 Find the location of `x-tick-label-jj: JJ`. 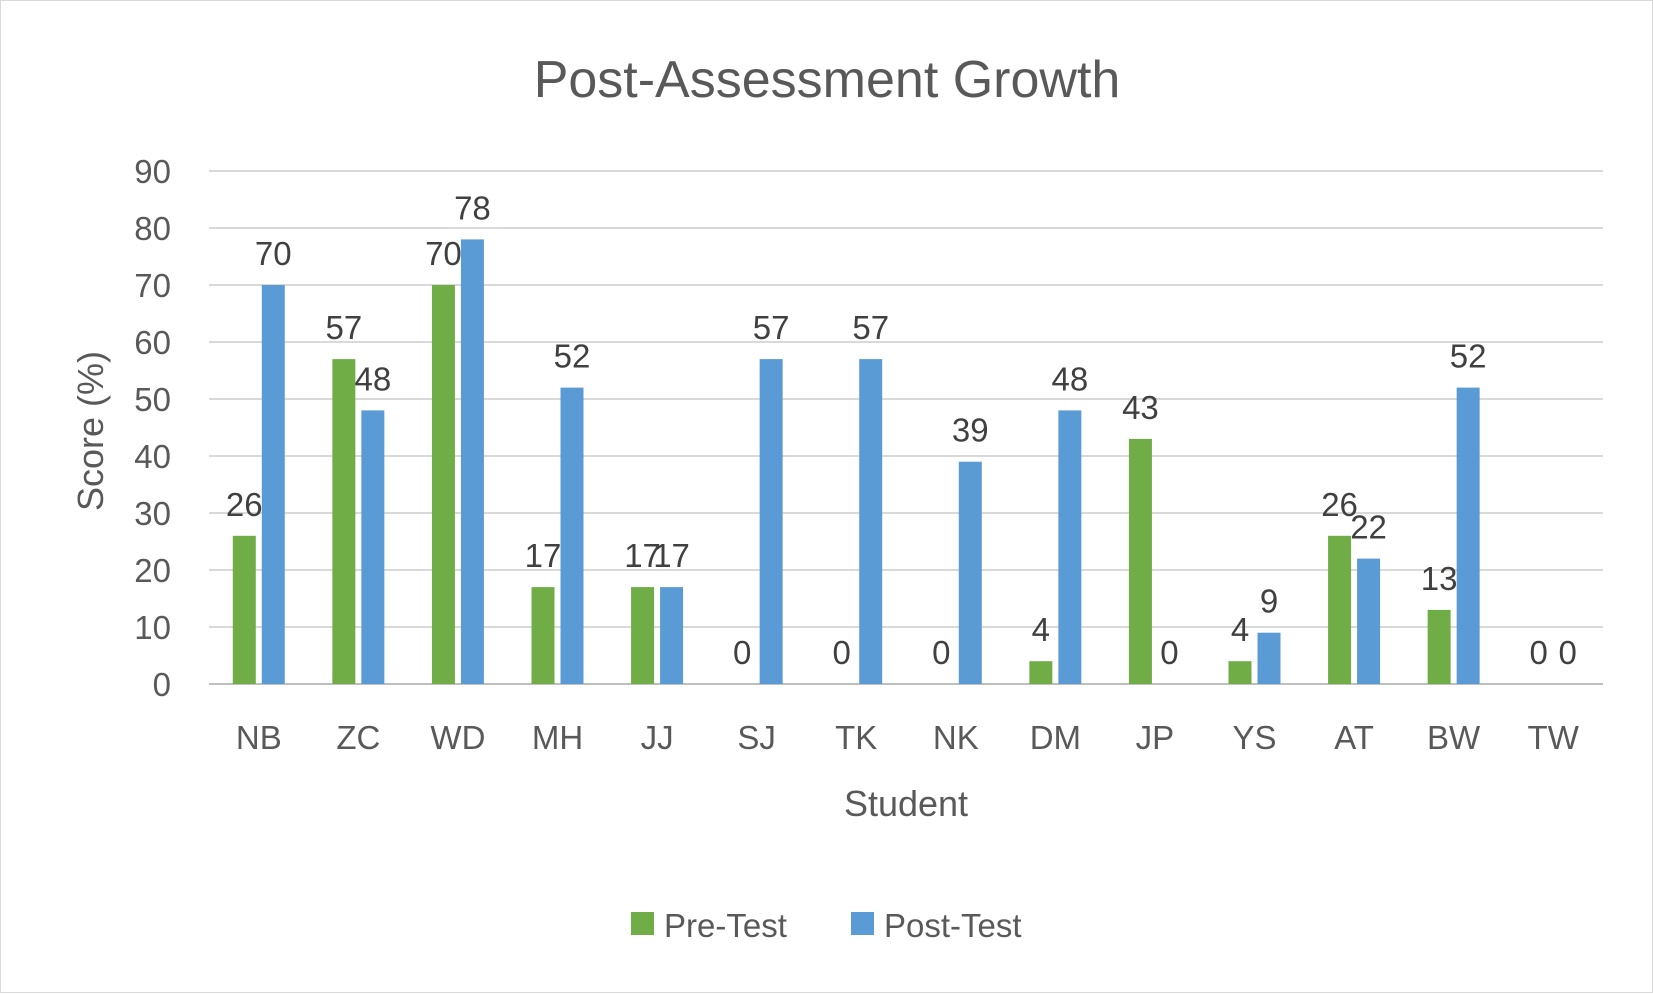

x-tick-label-jj: JJ is located at coordinates (657, 737).